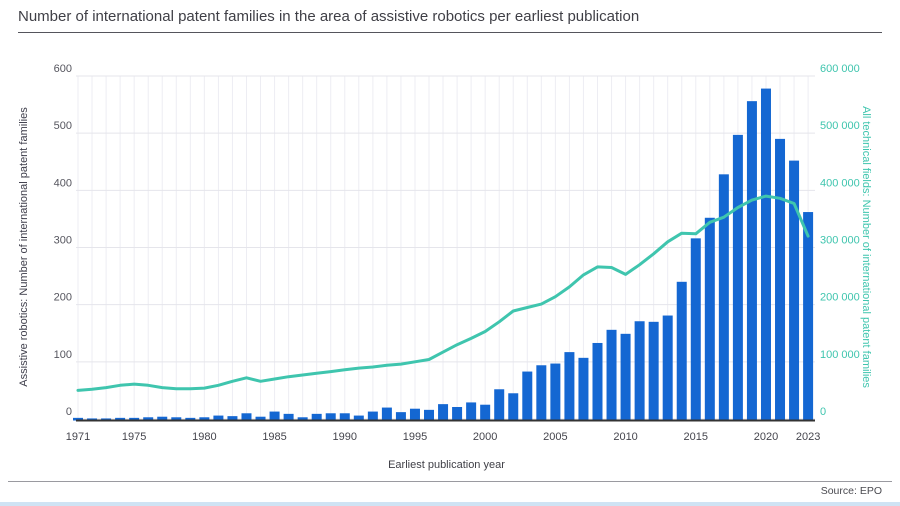 Image resolution: width=900 pixels, height=506 pixels. Describe the element at coordinates (330, 417) in the screenshot. I see `bar-1989` at that location.